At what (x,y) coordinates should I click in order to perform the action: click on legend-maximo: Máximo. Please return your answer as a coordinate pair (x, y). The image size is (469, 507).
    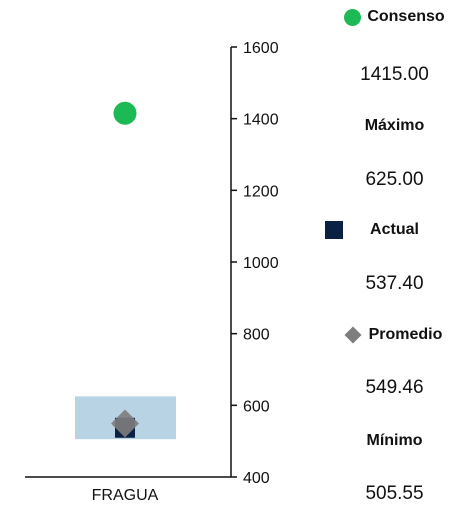
    Looking at the image, I should click on (394, 126).